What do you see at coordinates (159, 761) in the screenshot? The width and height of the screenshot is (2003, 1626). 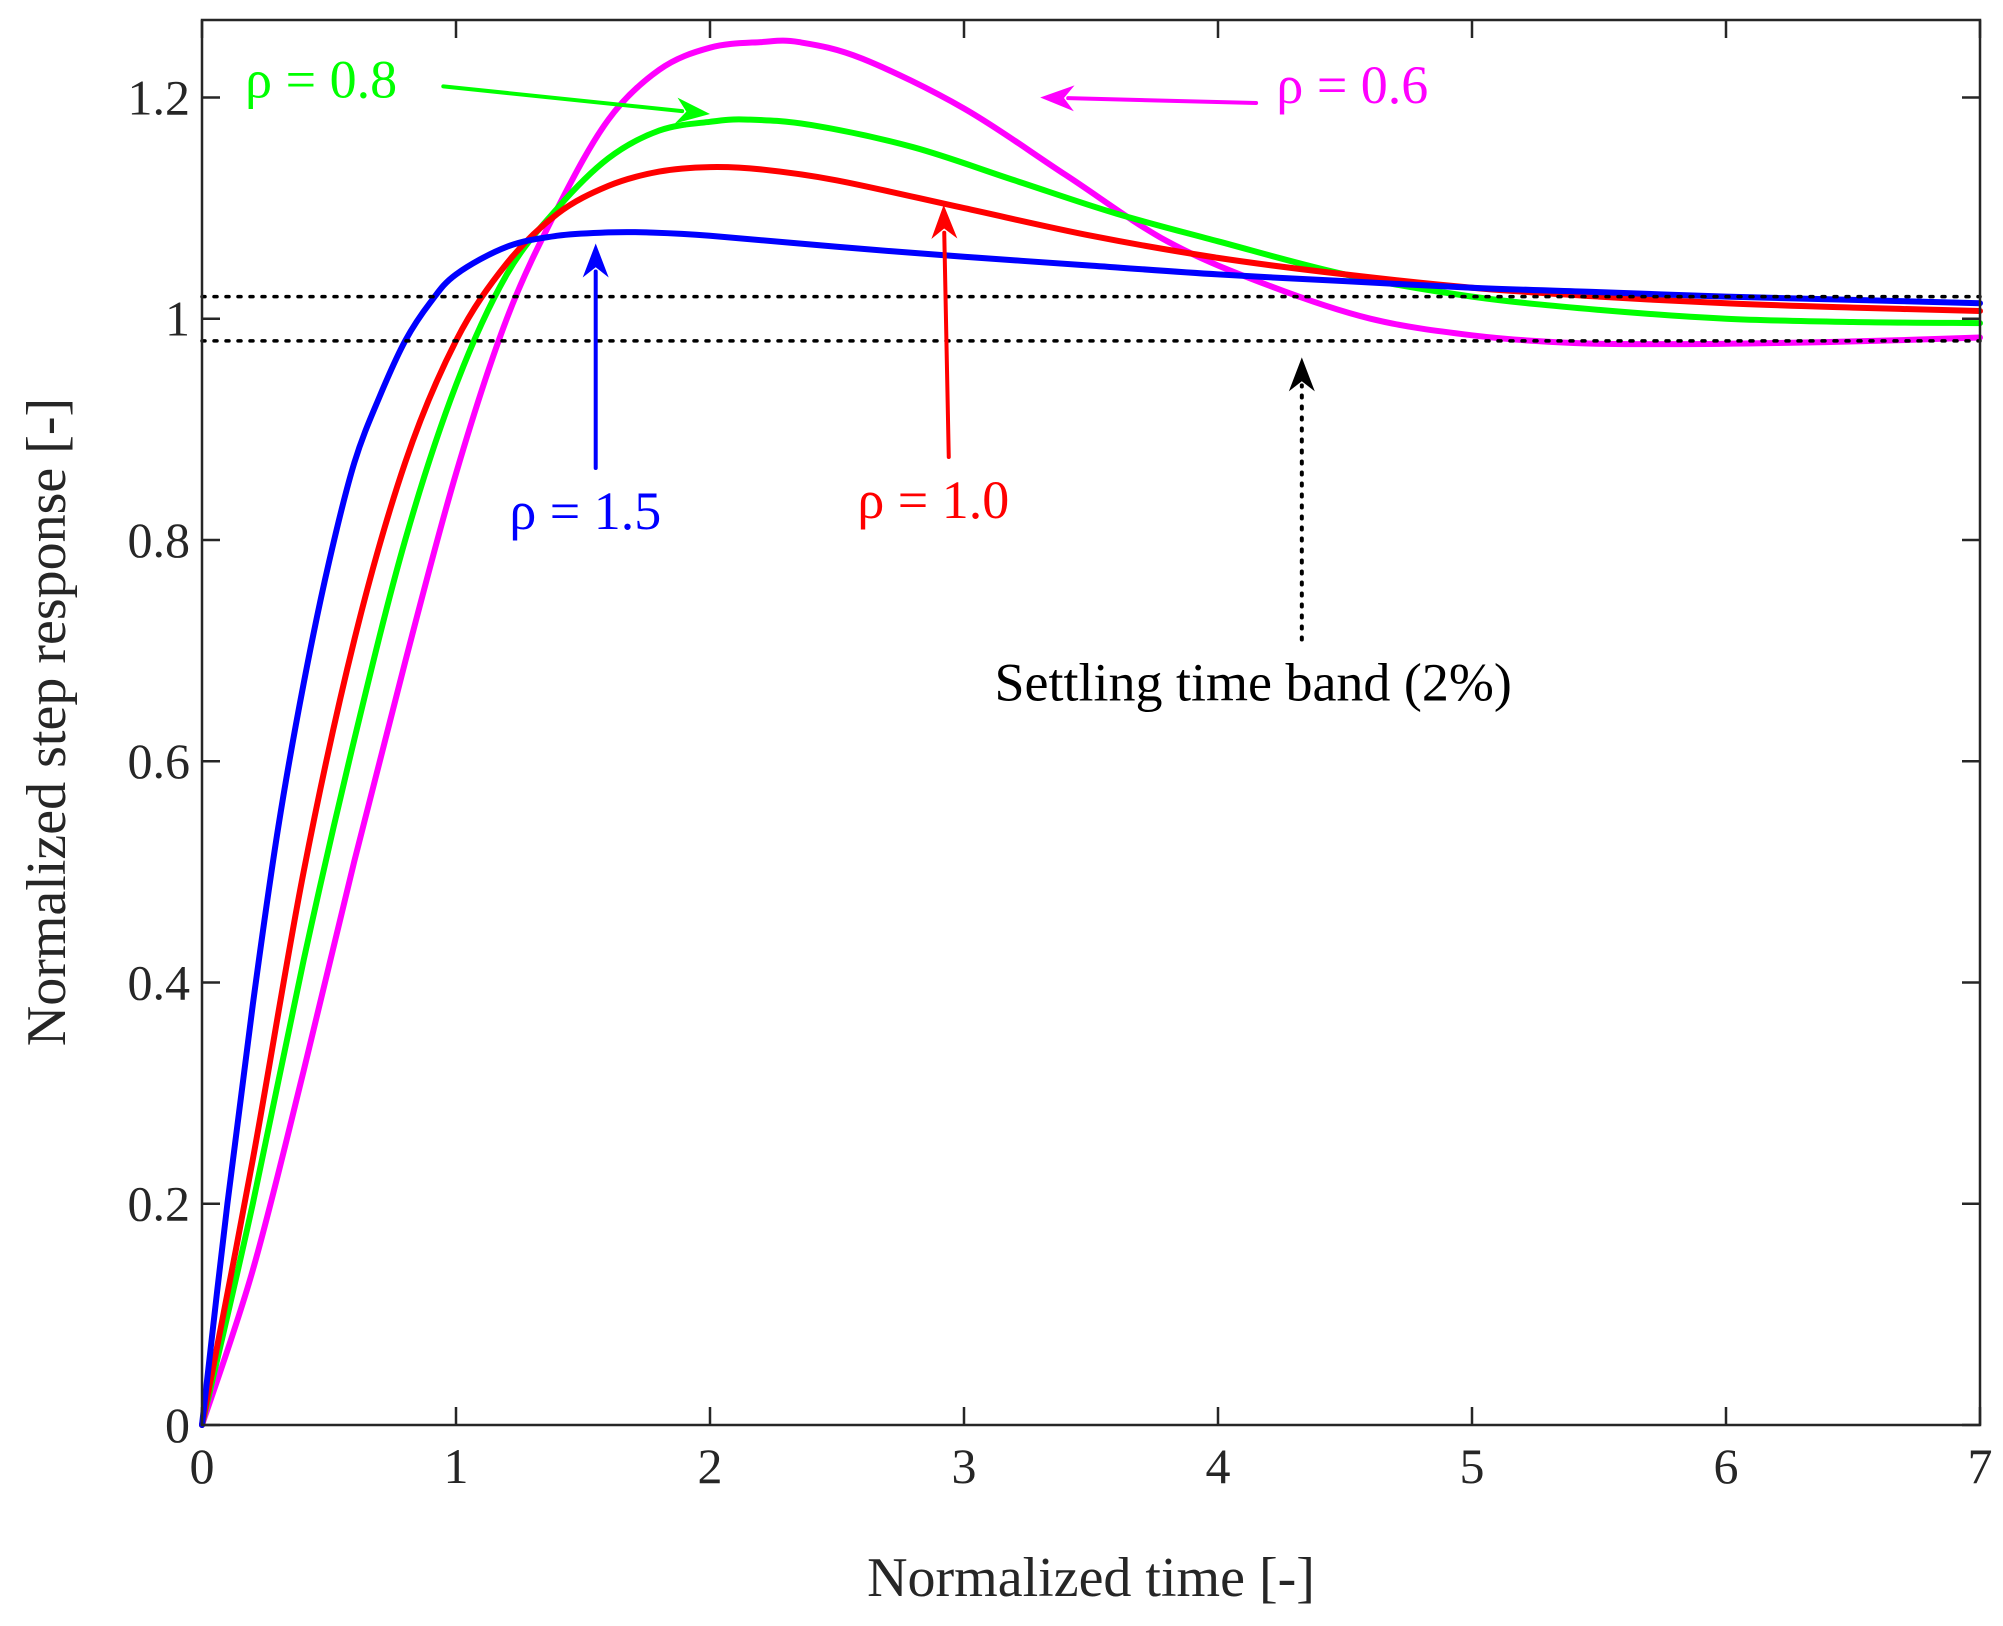 I see `y-tick-label: 0.6` at bounding box center [159, 761].